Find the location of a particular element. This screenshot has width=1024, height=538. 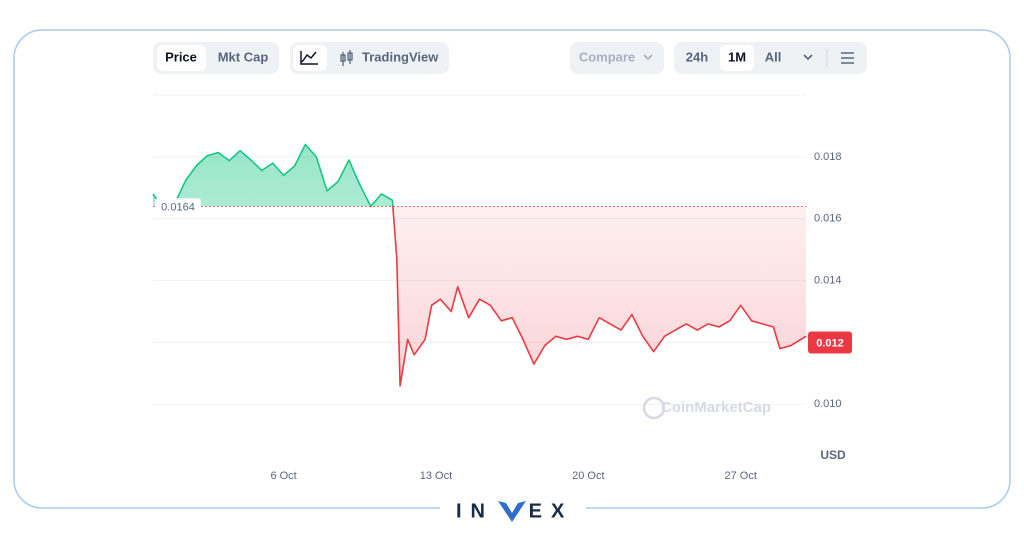

watermark: CoinMarketCap is located at coordinates (716, 407).